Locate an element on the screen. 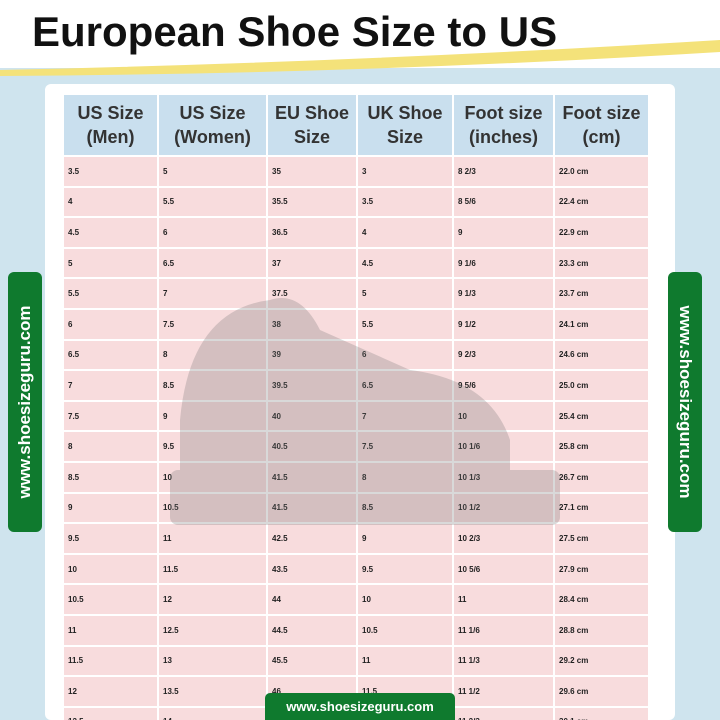 Image resolution: width=720 pixels, height=720 pixels. table-cell: 28.8 cm is located at coordinates (601, 630).